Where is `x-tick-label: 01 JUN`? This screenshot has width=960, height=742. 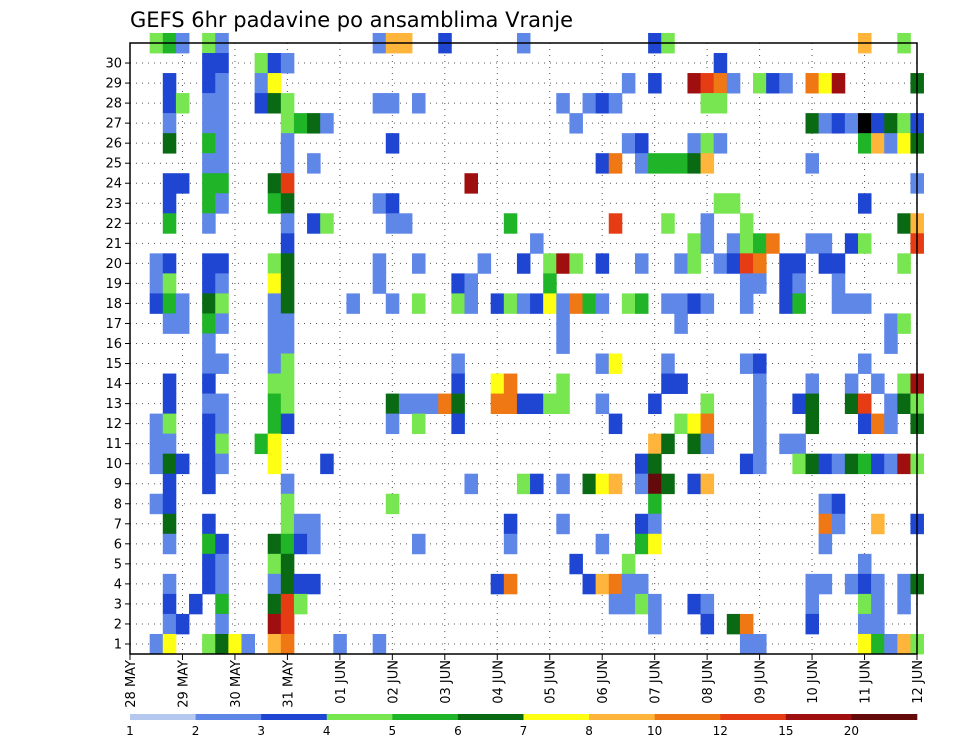 x-tick-label: 01 JUN is located at coordinates (341, 682).